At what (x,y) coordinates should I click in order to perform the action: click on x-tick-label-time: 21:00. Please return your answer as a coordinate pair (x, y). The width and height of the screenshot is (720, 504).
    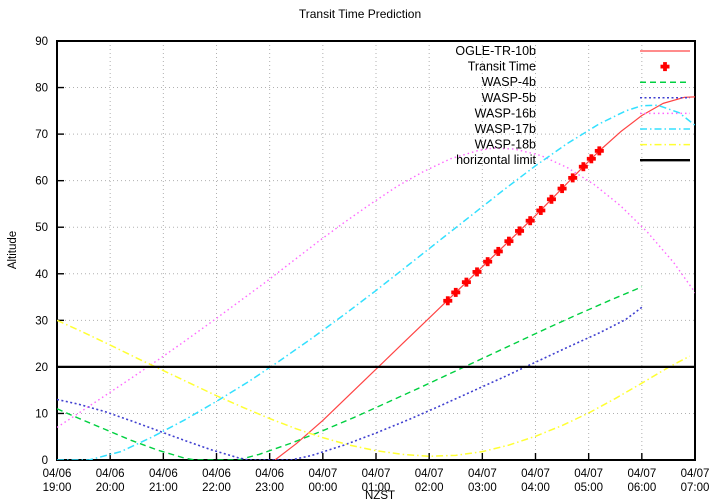
    Looking at the image, I should click on (163, 488).